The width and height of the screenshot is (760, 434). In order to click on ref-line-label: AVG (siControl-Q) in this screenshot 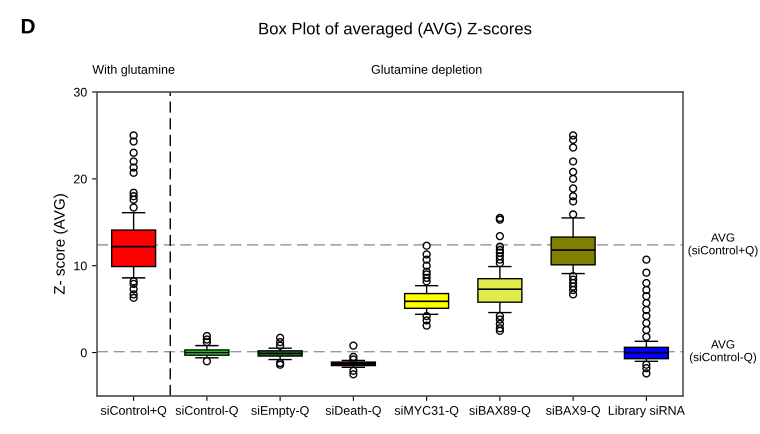, I will do `click(723, 352)`.